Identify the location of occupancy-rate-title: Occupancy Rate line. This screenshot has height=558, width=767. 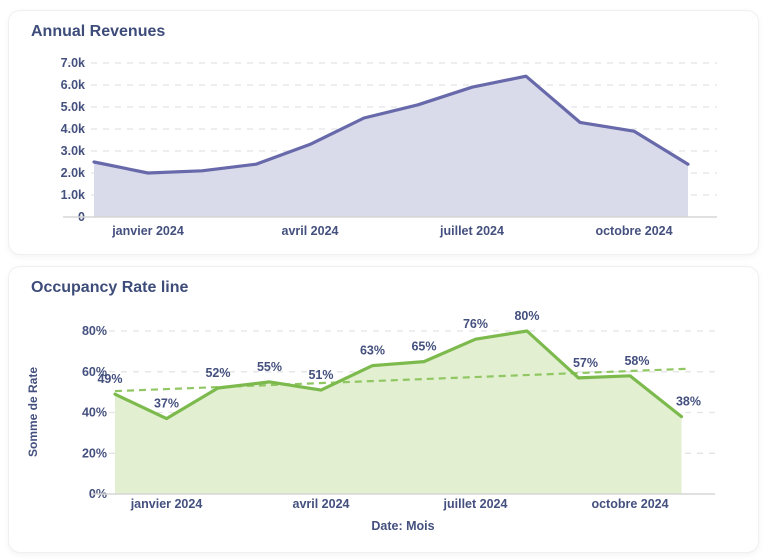
(110, 287).